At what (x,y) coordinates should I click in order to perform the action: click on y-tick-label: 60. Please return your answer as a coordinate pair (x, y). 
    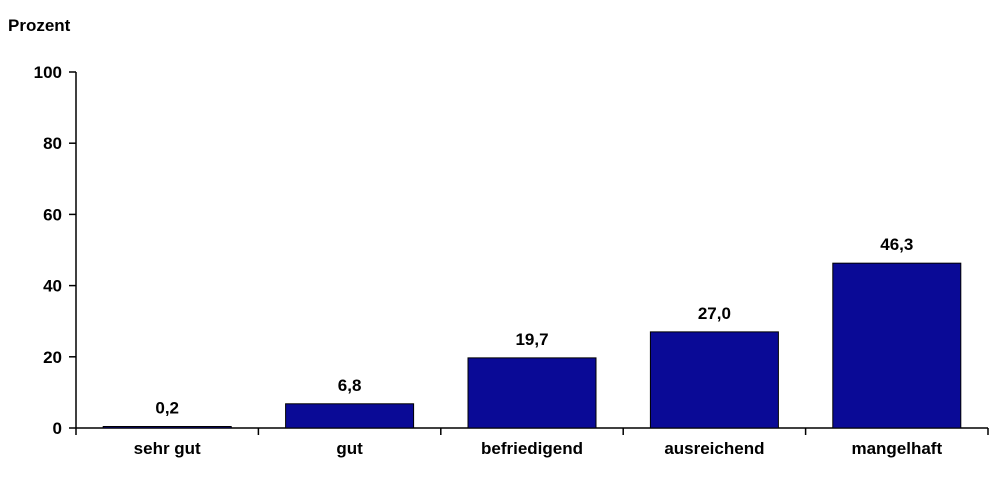
    Looking at the image, I should click on (52, 214).